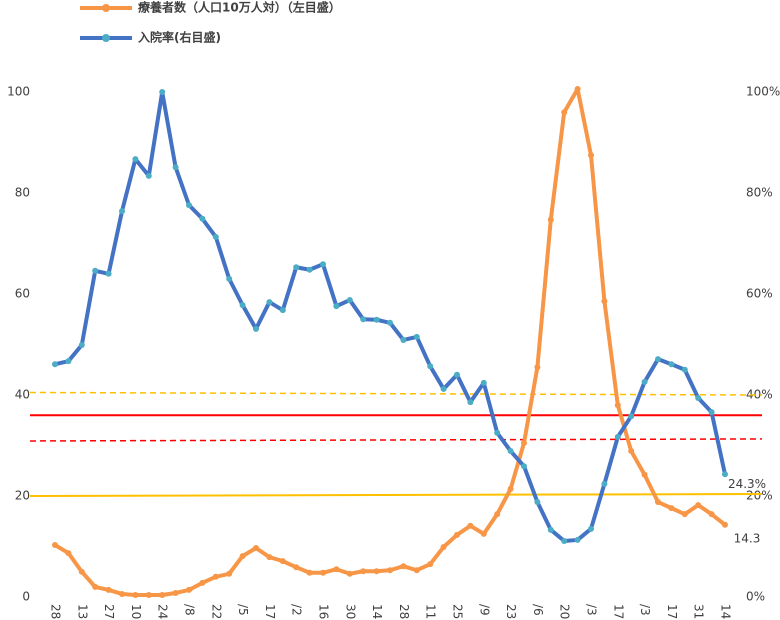 This screenshot has width=780, height=620. What do you see at coordinates (755, 597) in the screenshot?
I see `y2-tick-label: 0%` at bounding box center [755, 597].